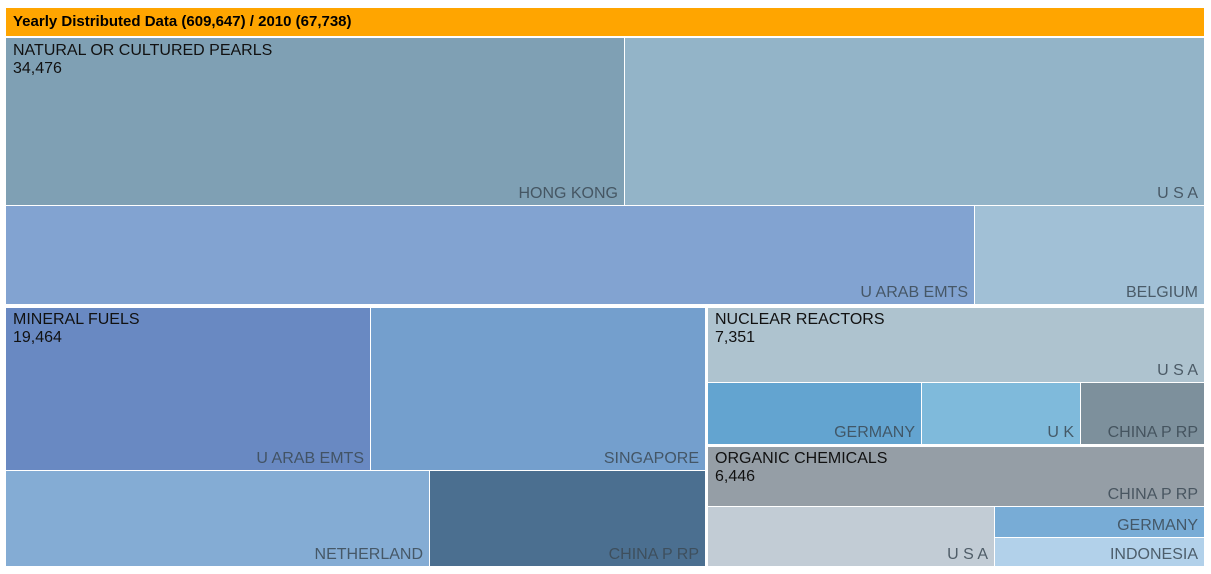  I want to click on treemap-cell-label: HONG KONG, so click(568, 193).